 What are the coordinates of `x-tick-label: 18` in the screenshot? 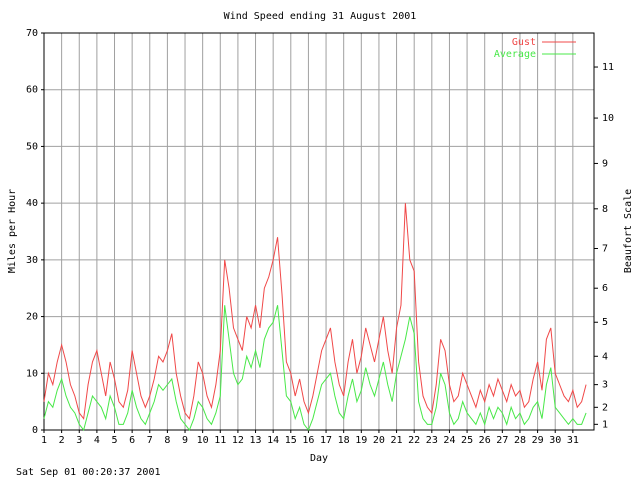 It's located at (344, 440).